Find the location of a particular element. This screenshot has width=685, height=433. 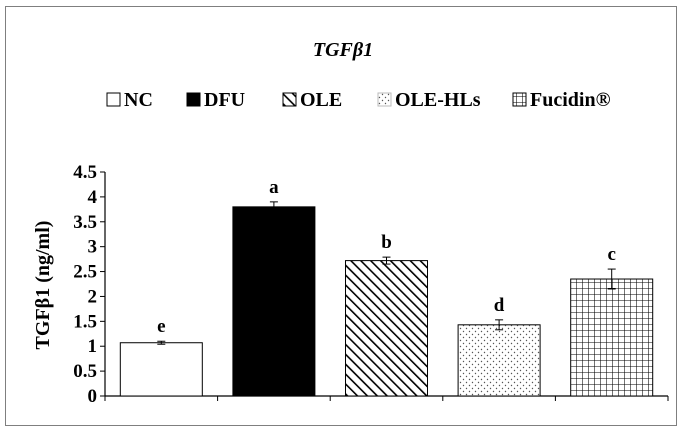

y-tick-label: 2.5 is located at coordinates (85, 272).